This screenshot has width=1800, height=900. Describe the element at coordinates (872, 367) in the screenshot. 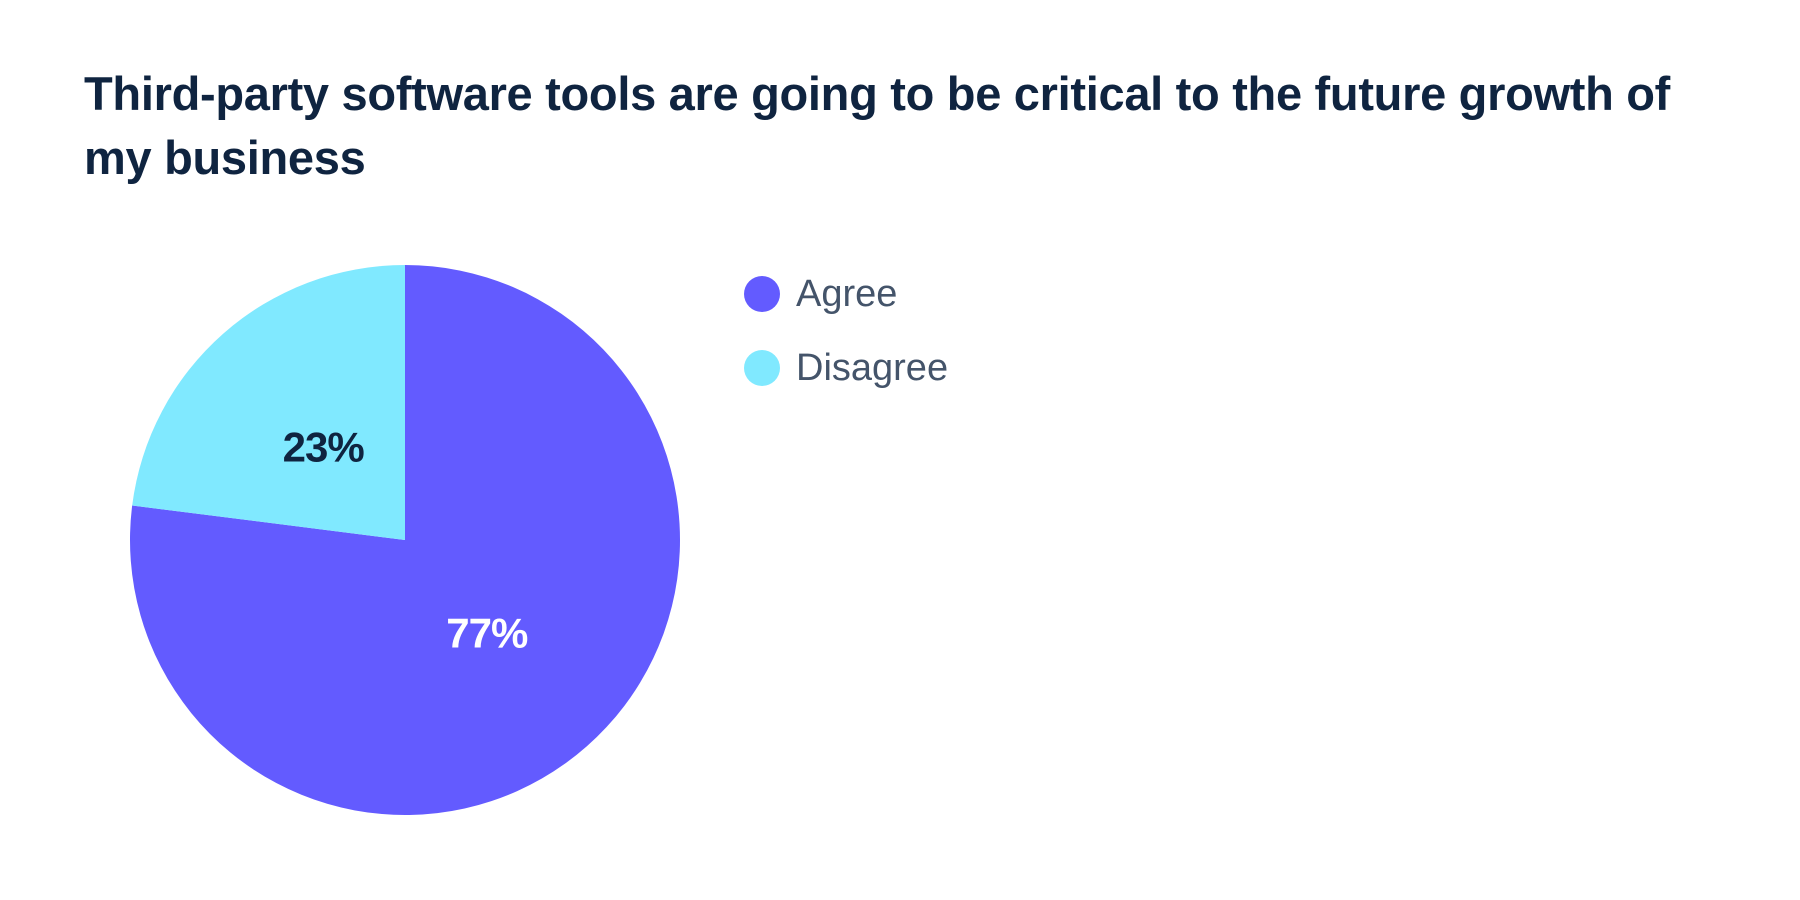

I see `legend-label-disagree: Disagree` at that location.